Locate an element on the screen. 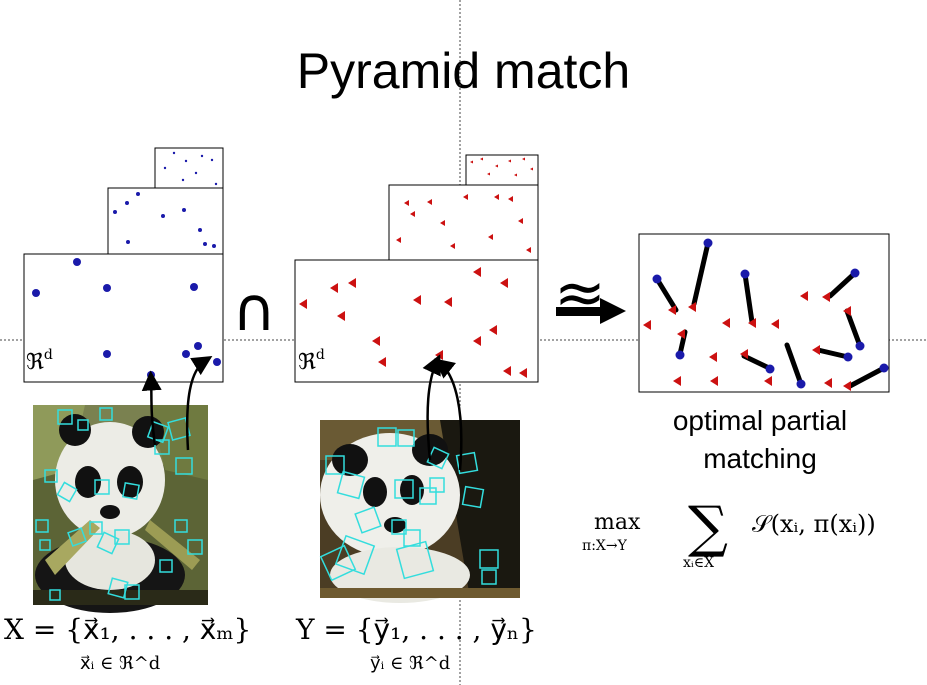  feature-boxes-x is located at coordinates (119, 504).